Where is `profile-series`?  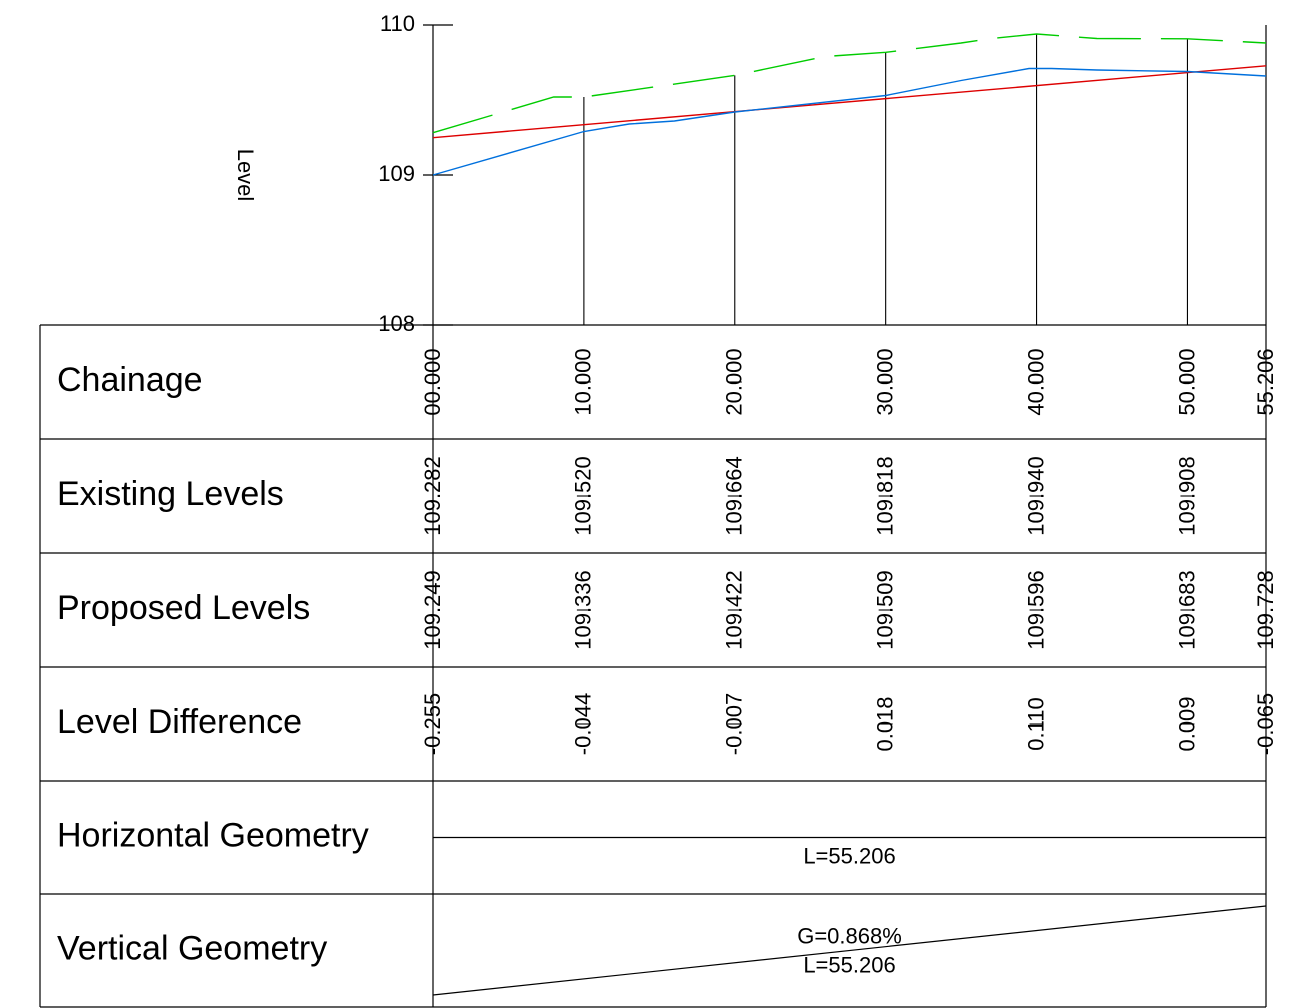 profile-series is located at coordinates (849, 104).